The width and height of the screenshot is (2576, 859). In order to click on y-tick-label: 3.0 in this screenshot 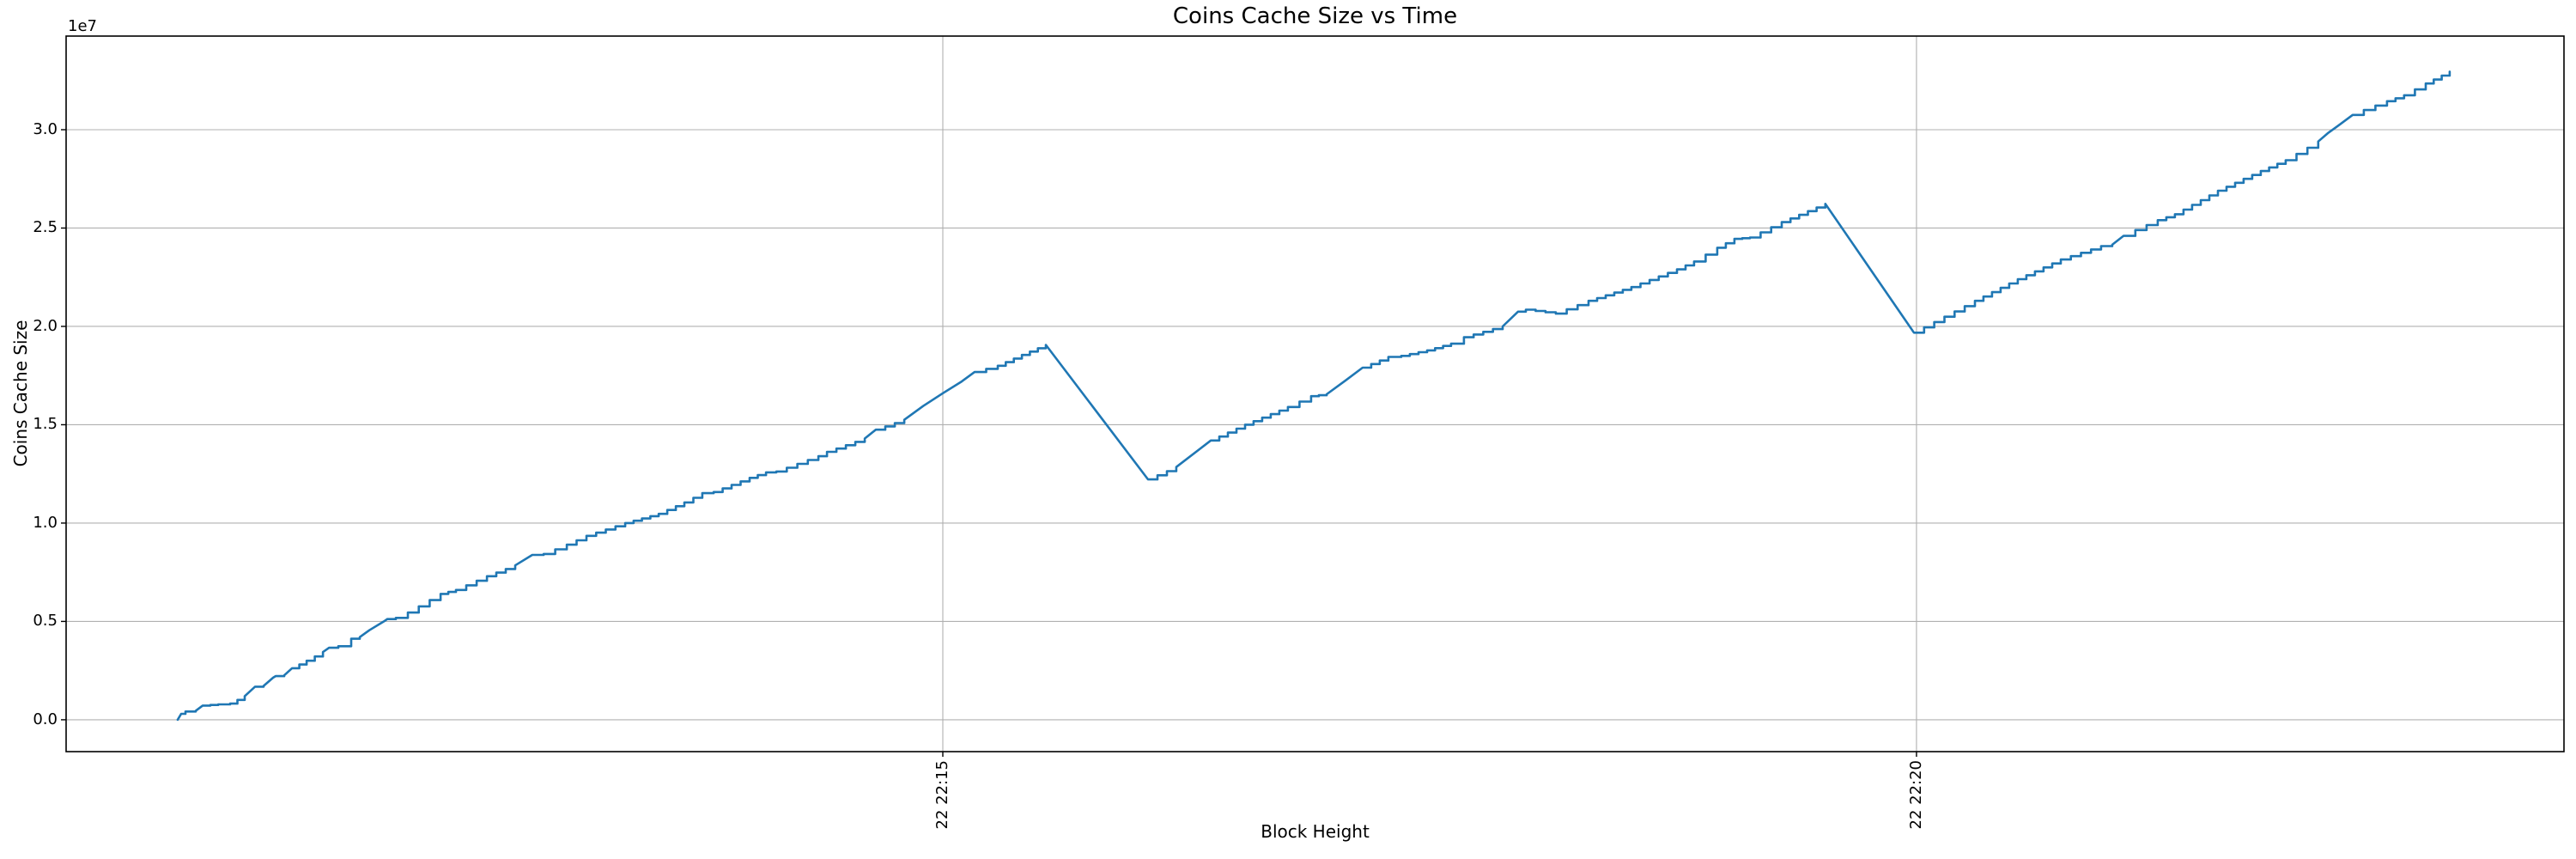, I will do `click(45, 128)`.